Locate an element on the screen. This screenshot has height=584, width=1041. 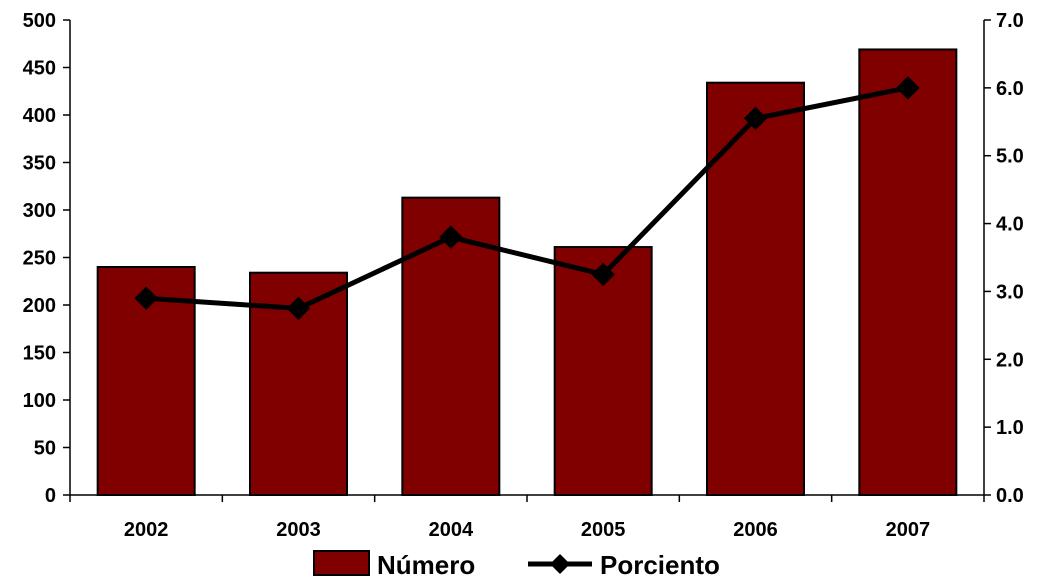
y-left-tick-label: 50 is located at coordinates (45, 449).